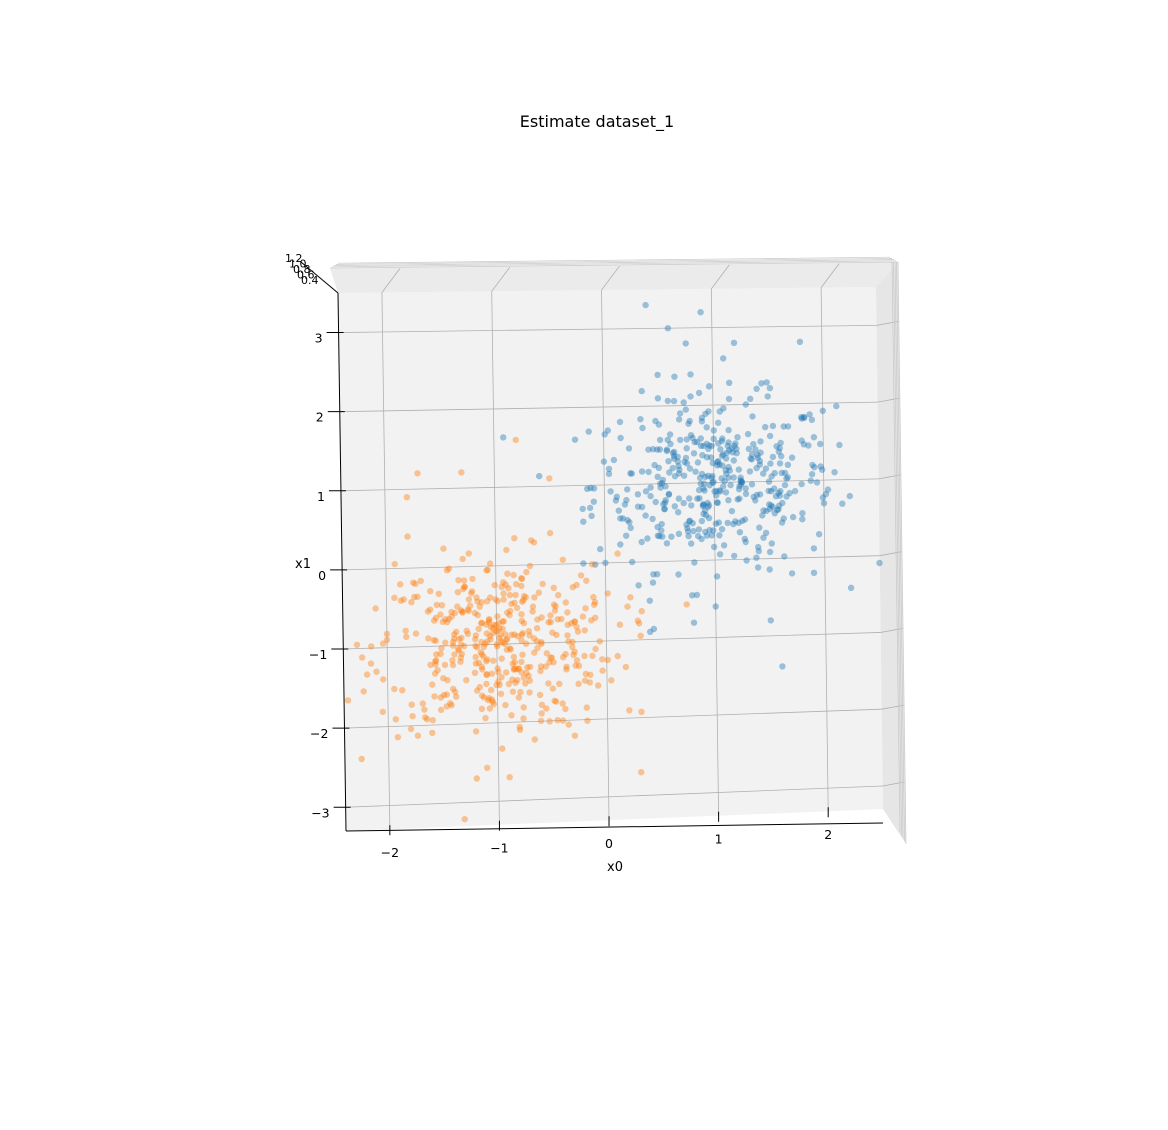 The height and width of the screenshot is (1130, 1168). Describe the element at coordinates (719, 839) in the screenshot. I see `x-tick-label: 1` at that location.